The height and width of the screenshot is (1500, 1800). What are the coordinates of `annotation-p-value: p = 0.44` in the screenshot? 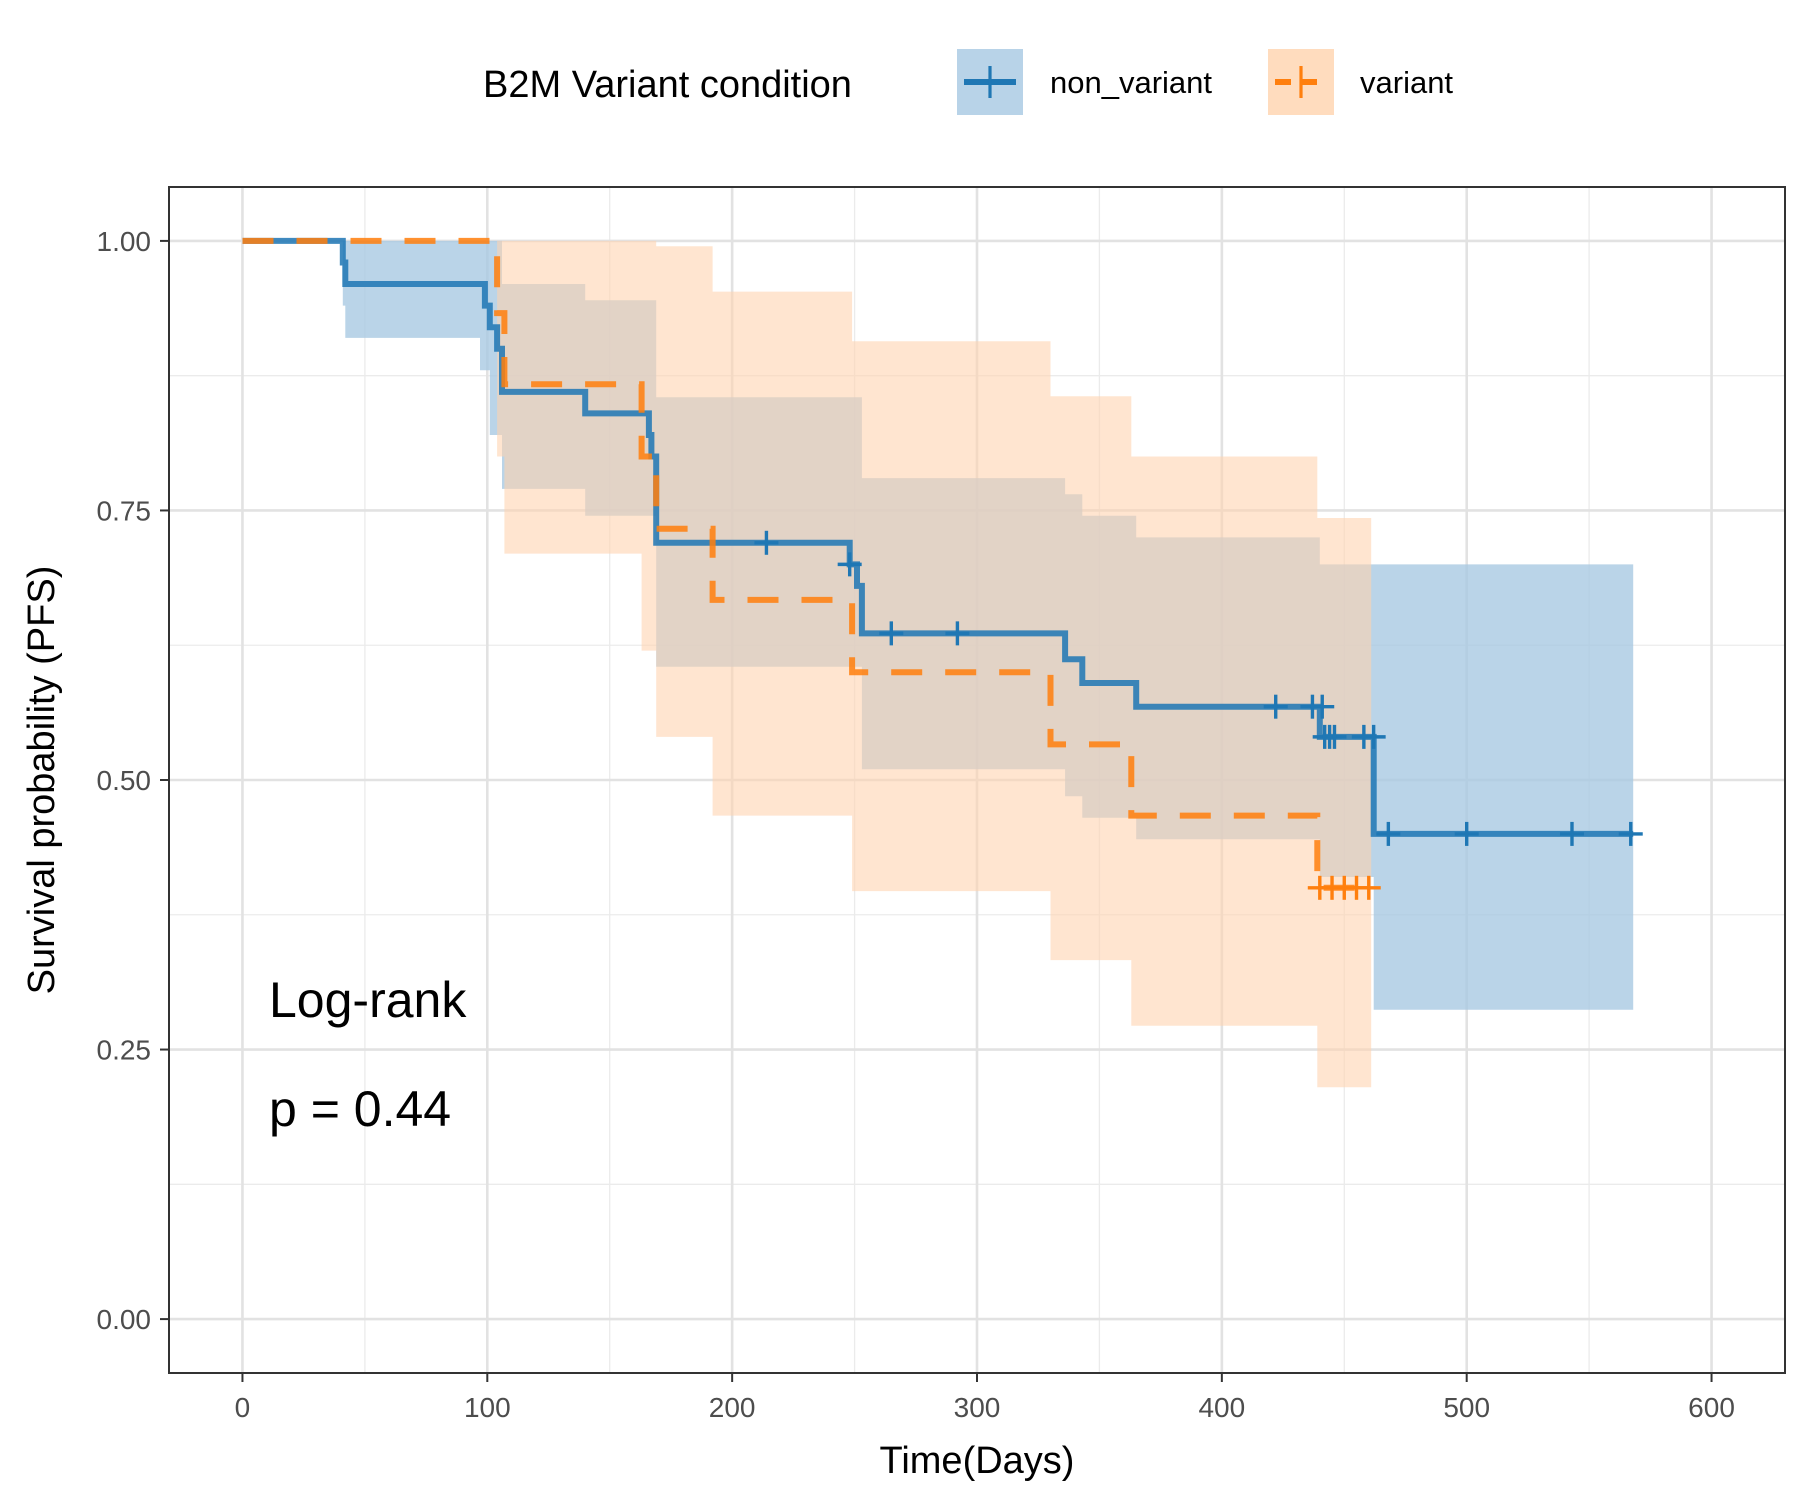 It's located at (360, 1109).